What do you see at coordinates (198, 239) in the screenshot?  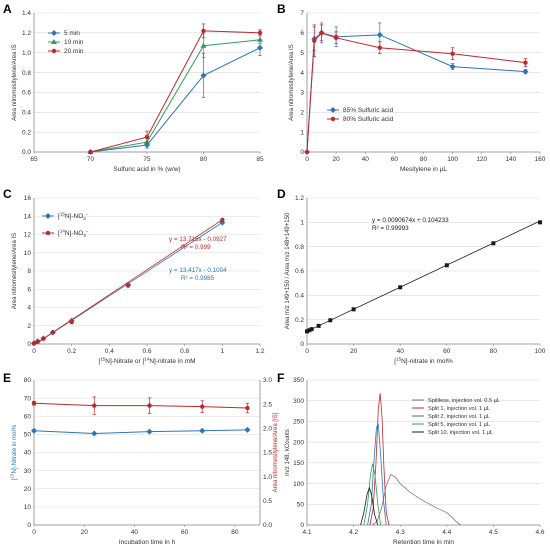 I see `equation-label: y = 13.715x - 0.0927` at bounding box center [198, 239].